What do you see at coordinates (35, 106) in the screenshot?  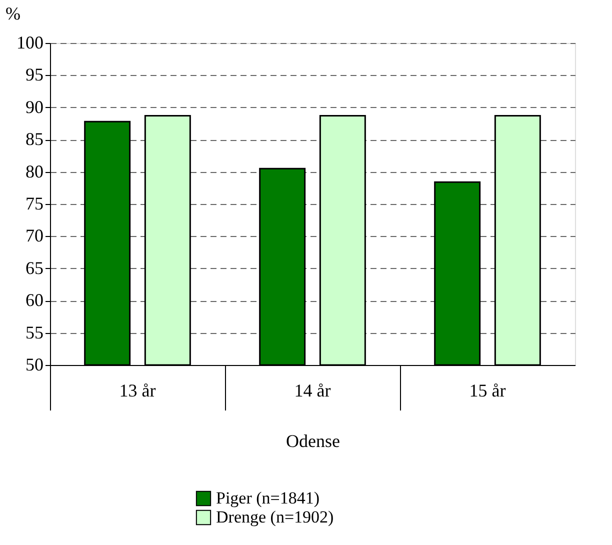 I see `y-tick-label: 90` at bounding box center [35, 106].